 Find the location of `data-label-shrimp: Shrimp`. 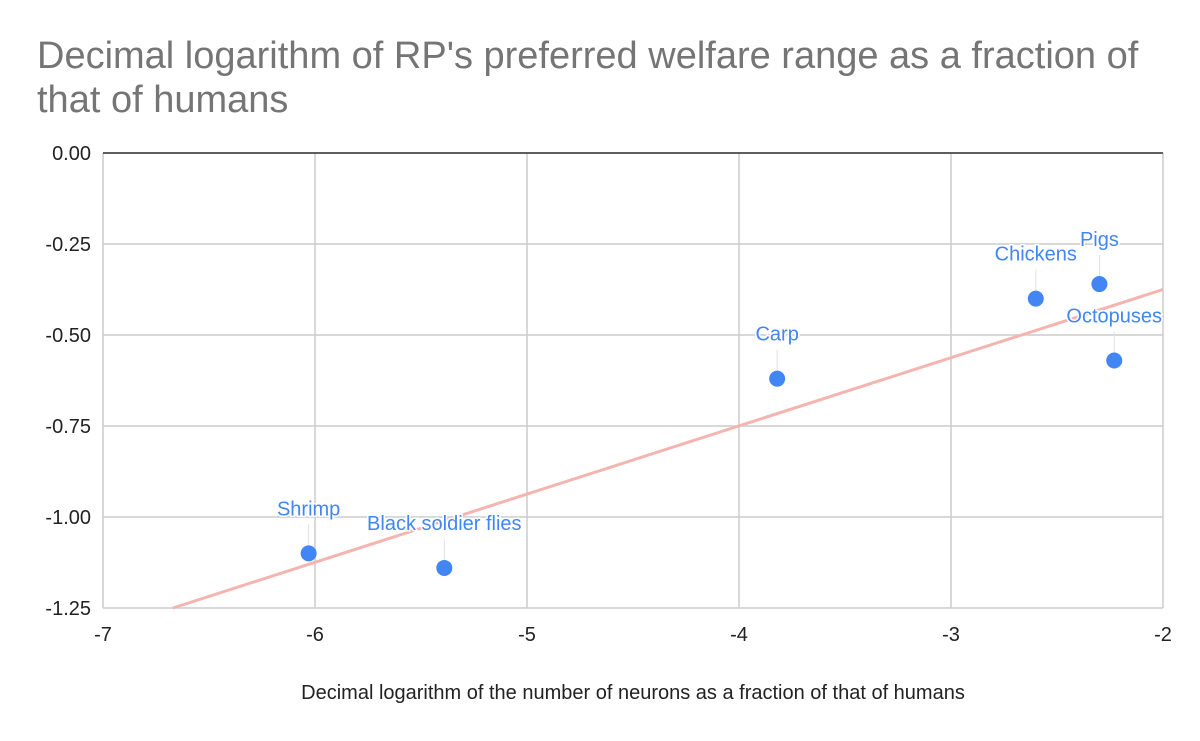

data-label-shrimp: Shrimp is located at coordinates (308, 509).